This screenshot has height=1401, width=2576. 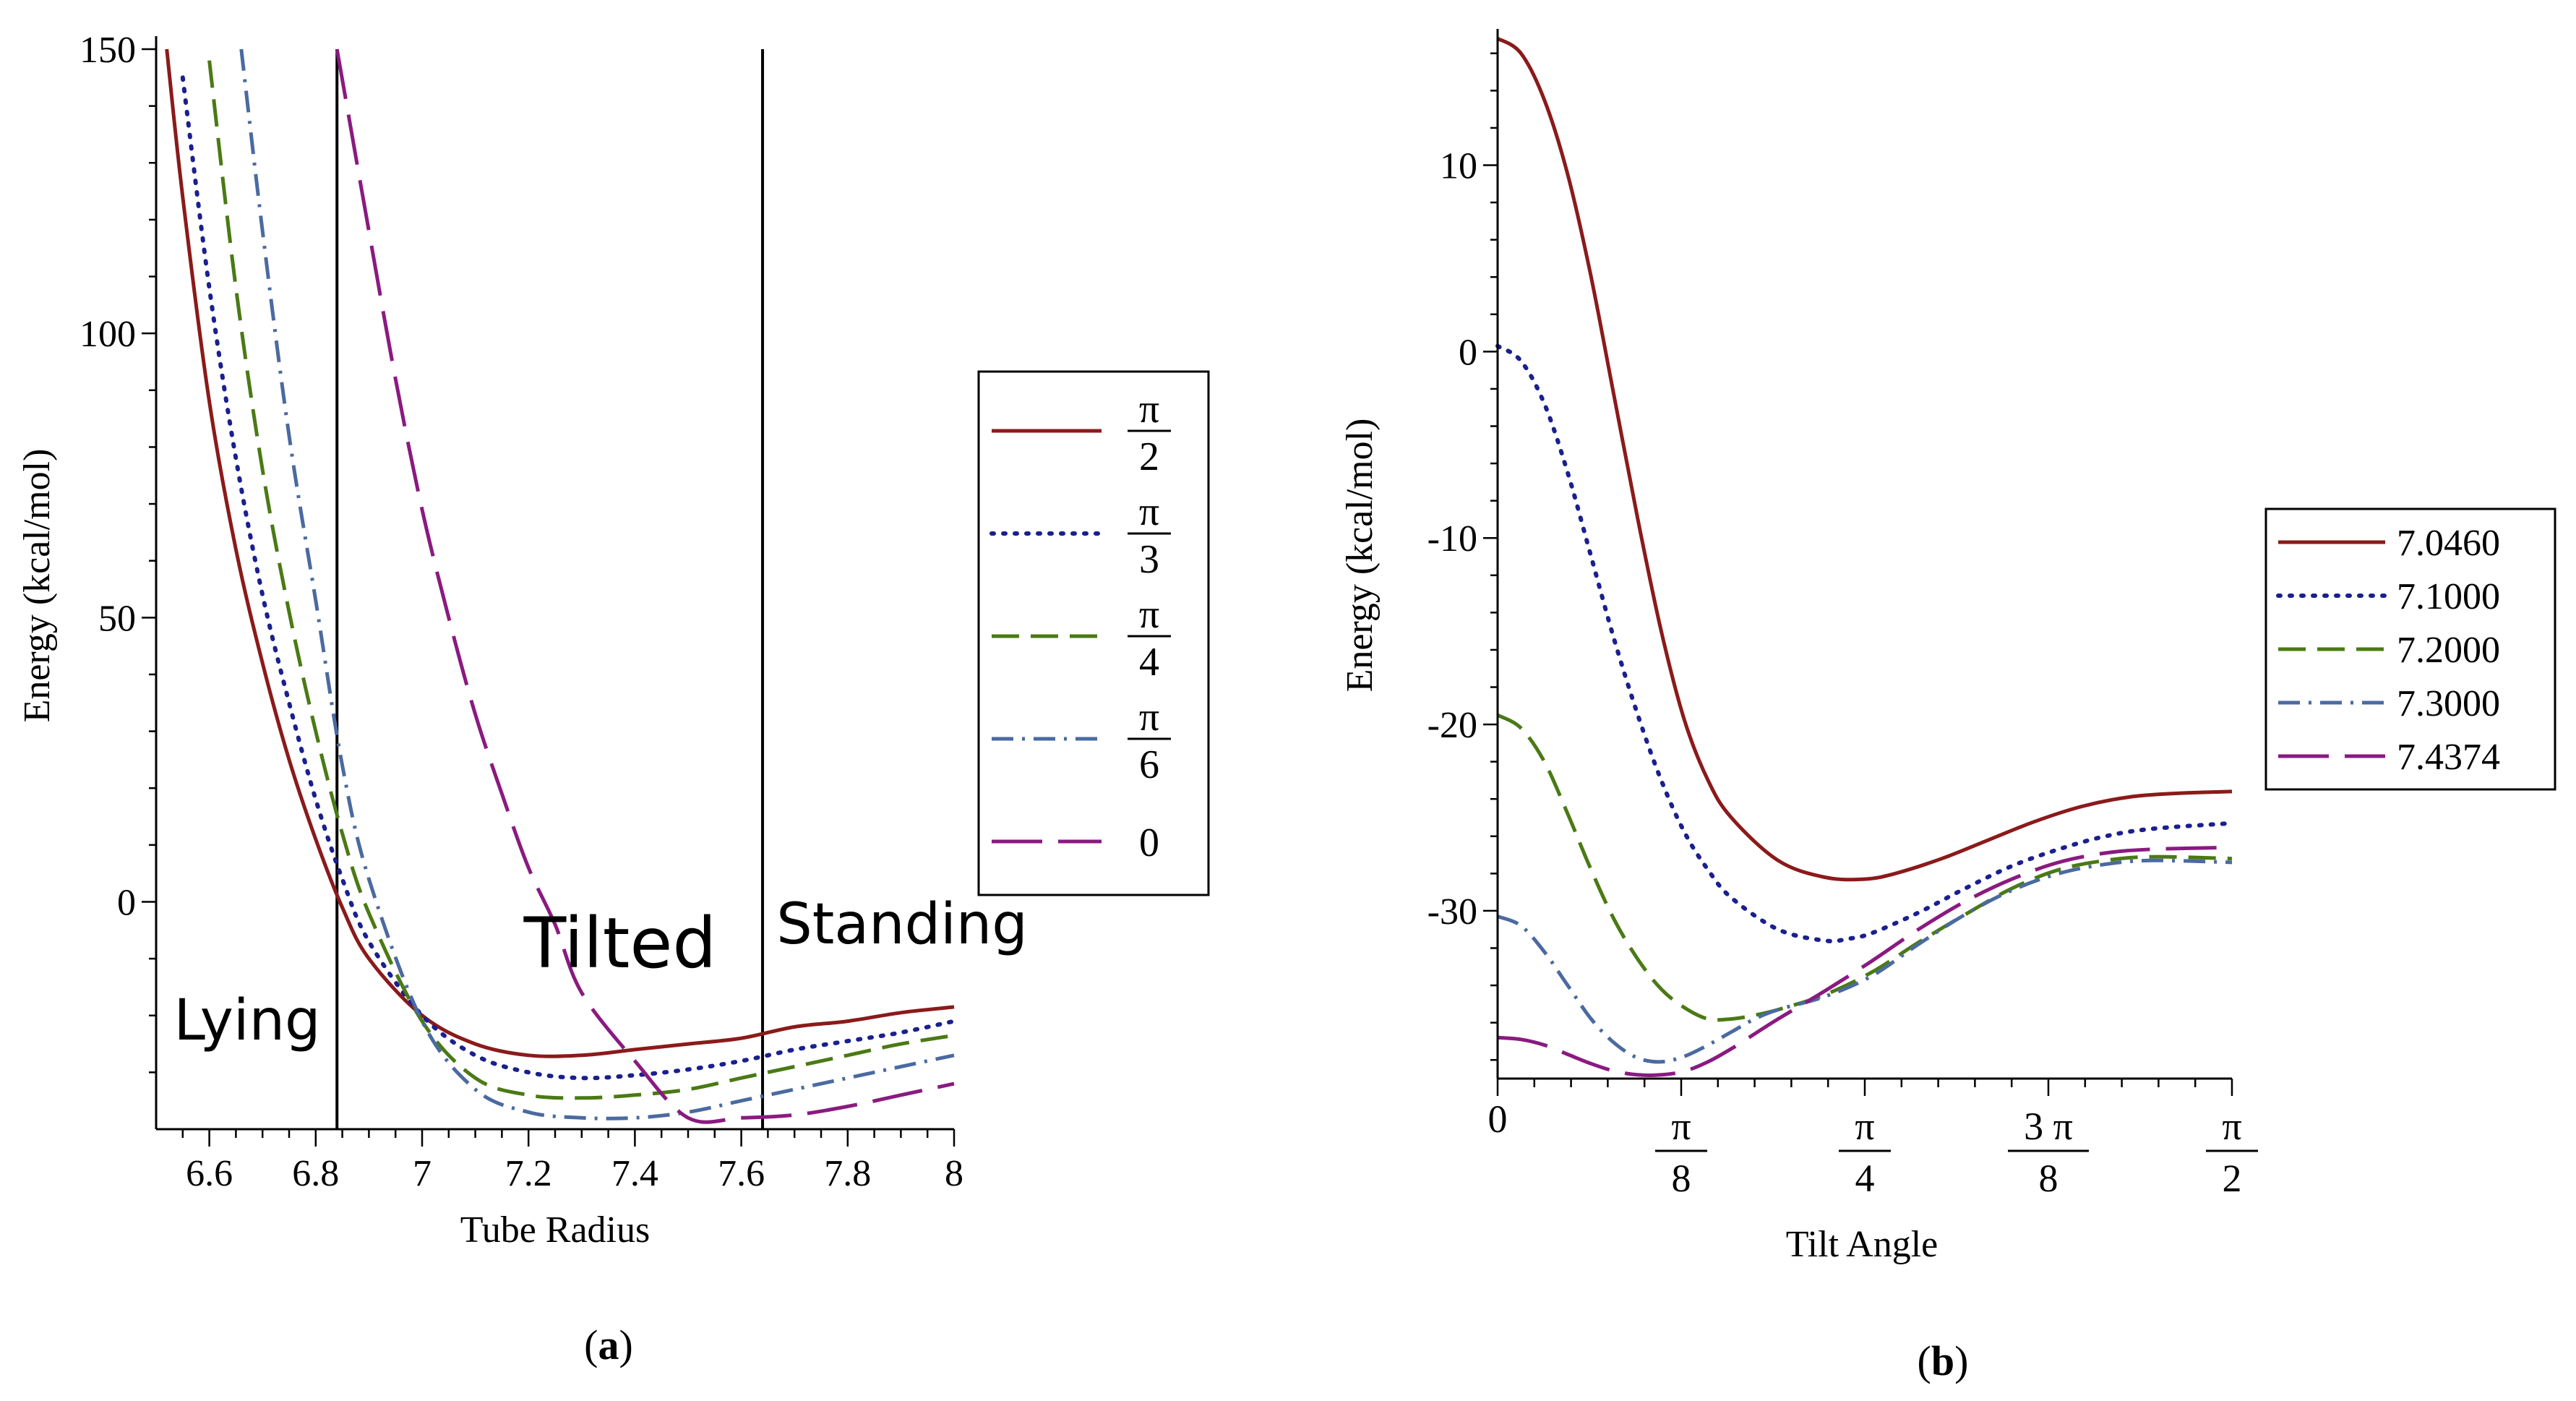 What do you see at coordinates (1149, 662) in the screenshot?
I see `legend-label-denominator: 4` at bounding box center [1149, 662].